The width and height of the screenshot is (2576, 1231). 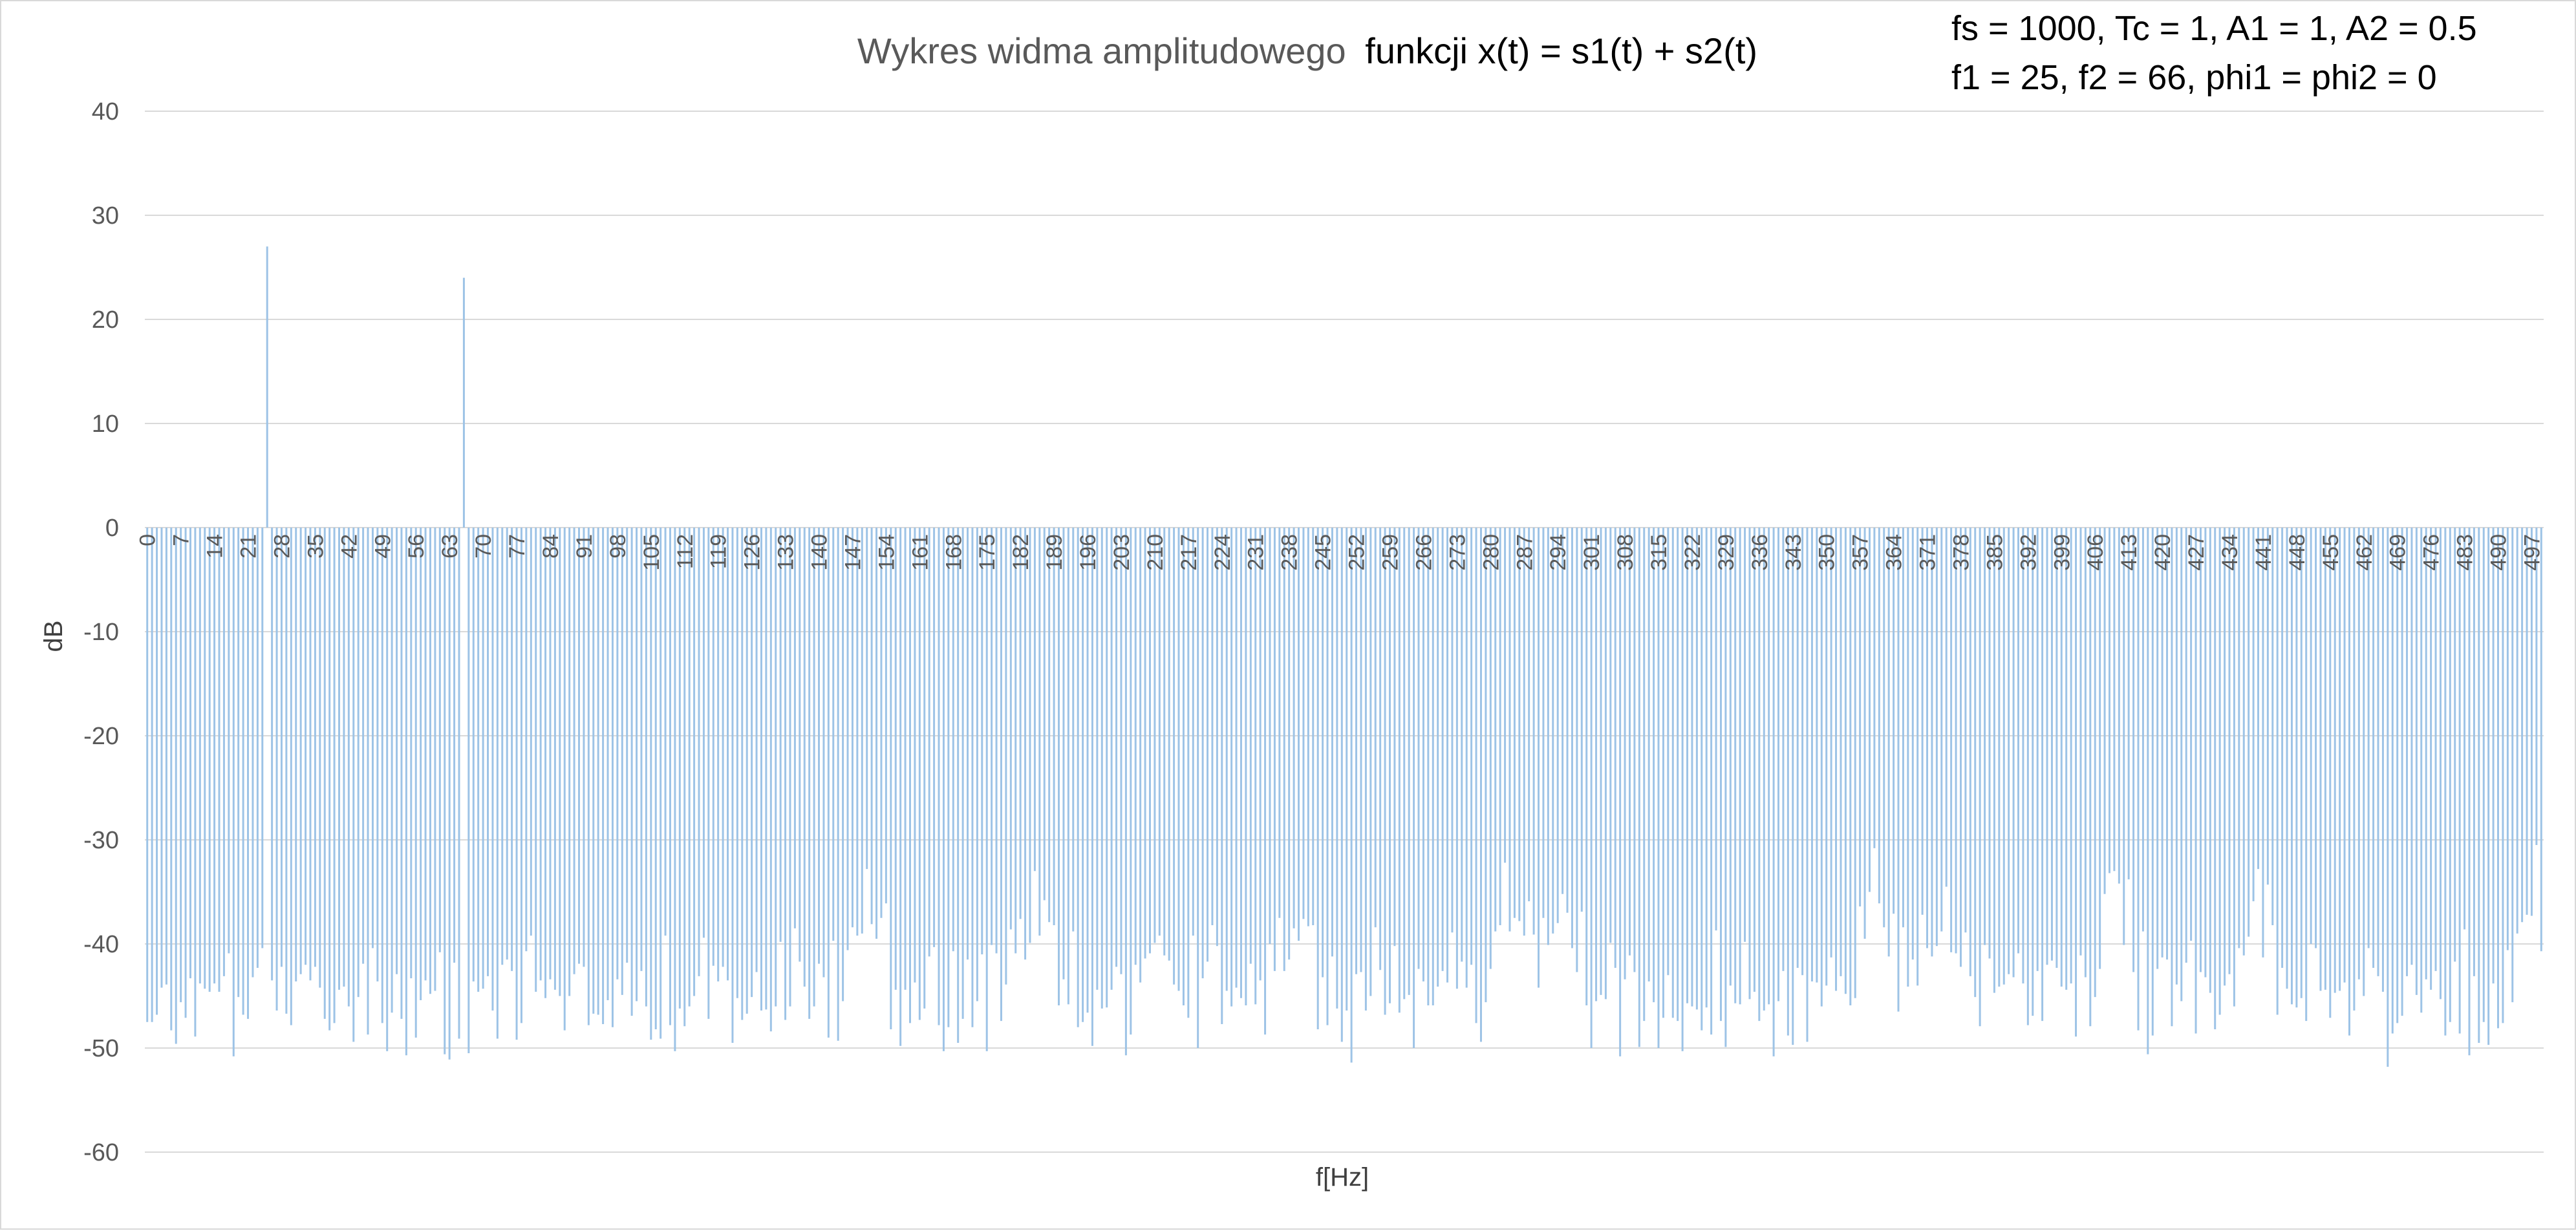 What do you see at coordinates (618, 547) in the screenshot?
I see `x-tick-label: 98` at bounding box center [618, 547].